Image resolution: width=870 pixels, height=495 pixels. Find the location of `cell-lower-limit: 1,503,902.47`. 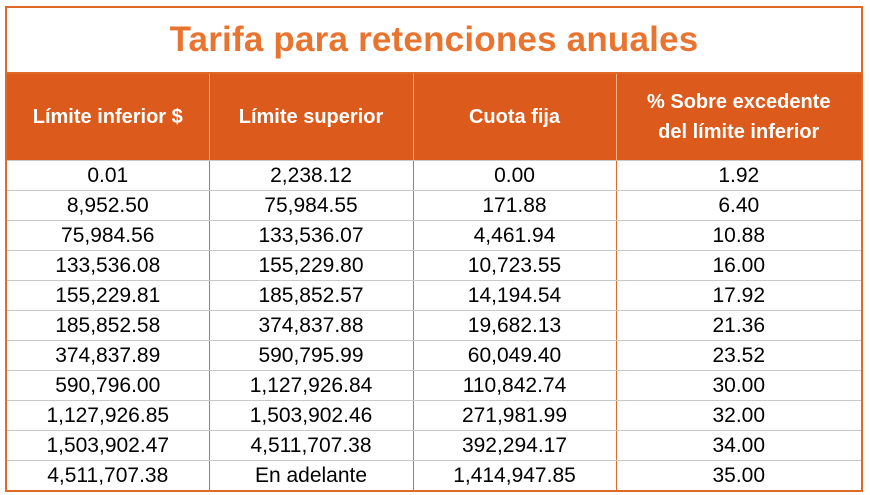

cell-lower-limit: 1,503,902.47 is located at coordinates (108, 445).